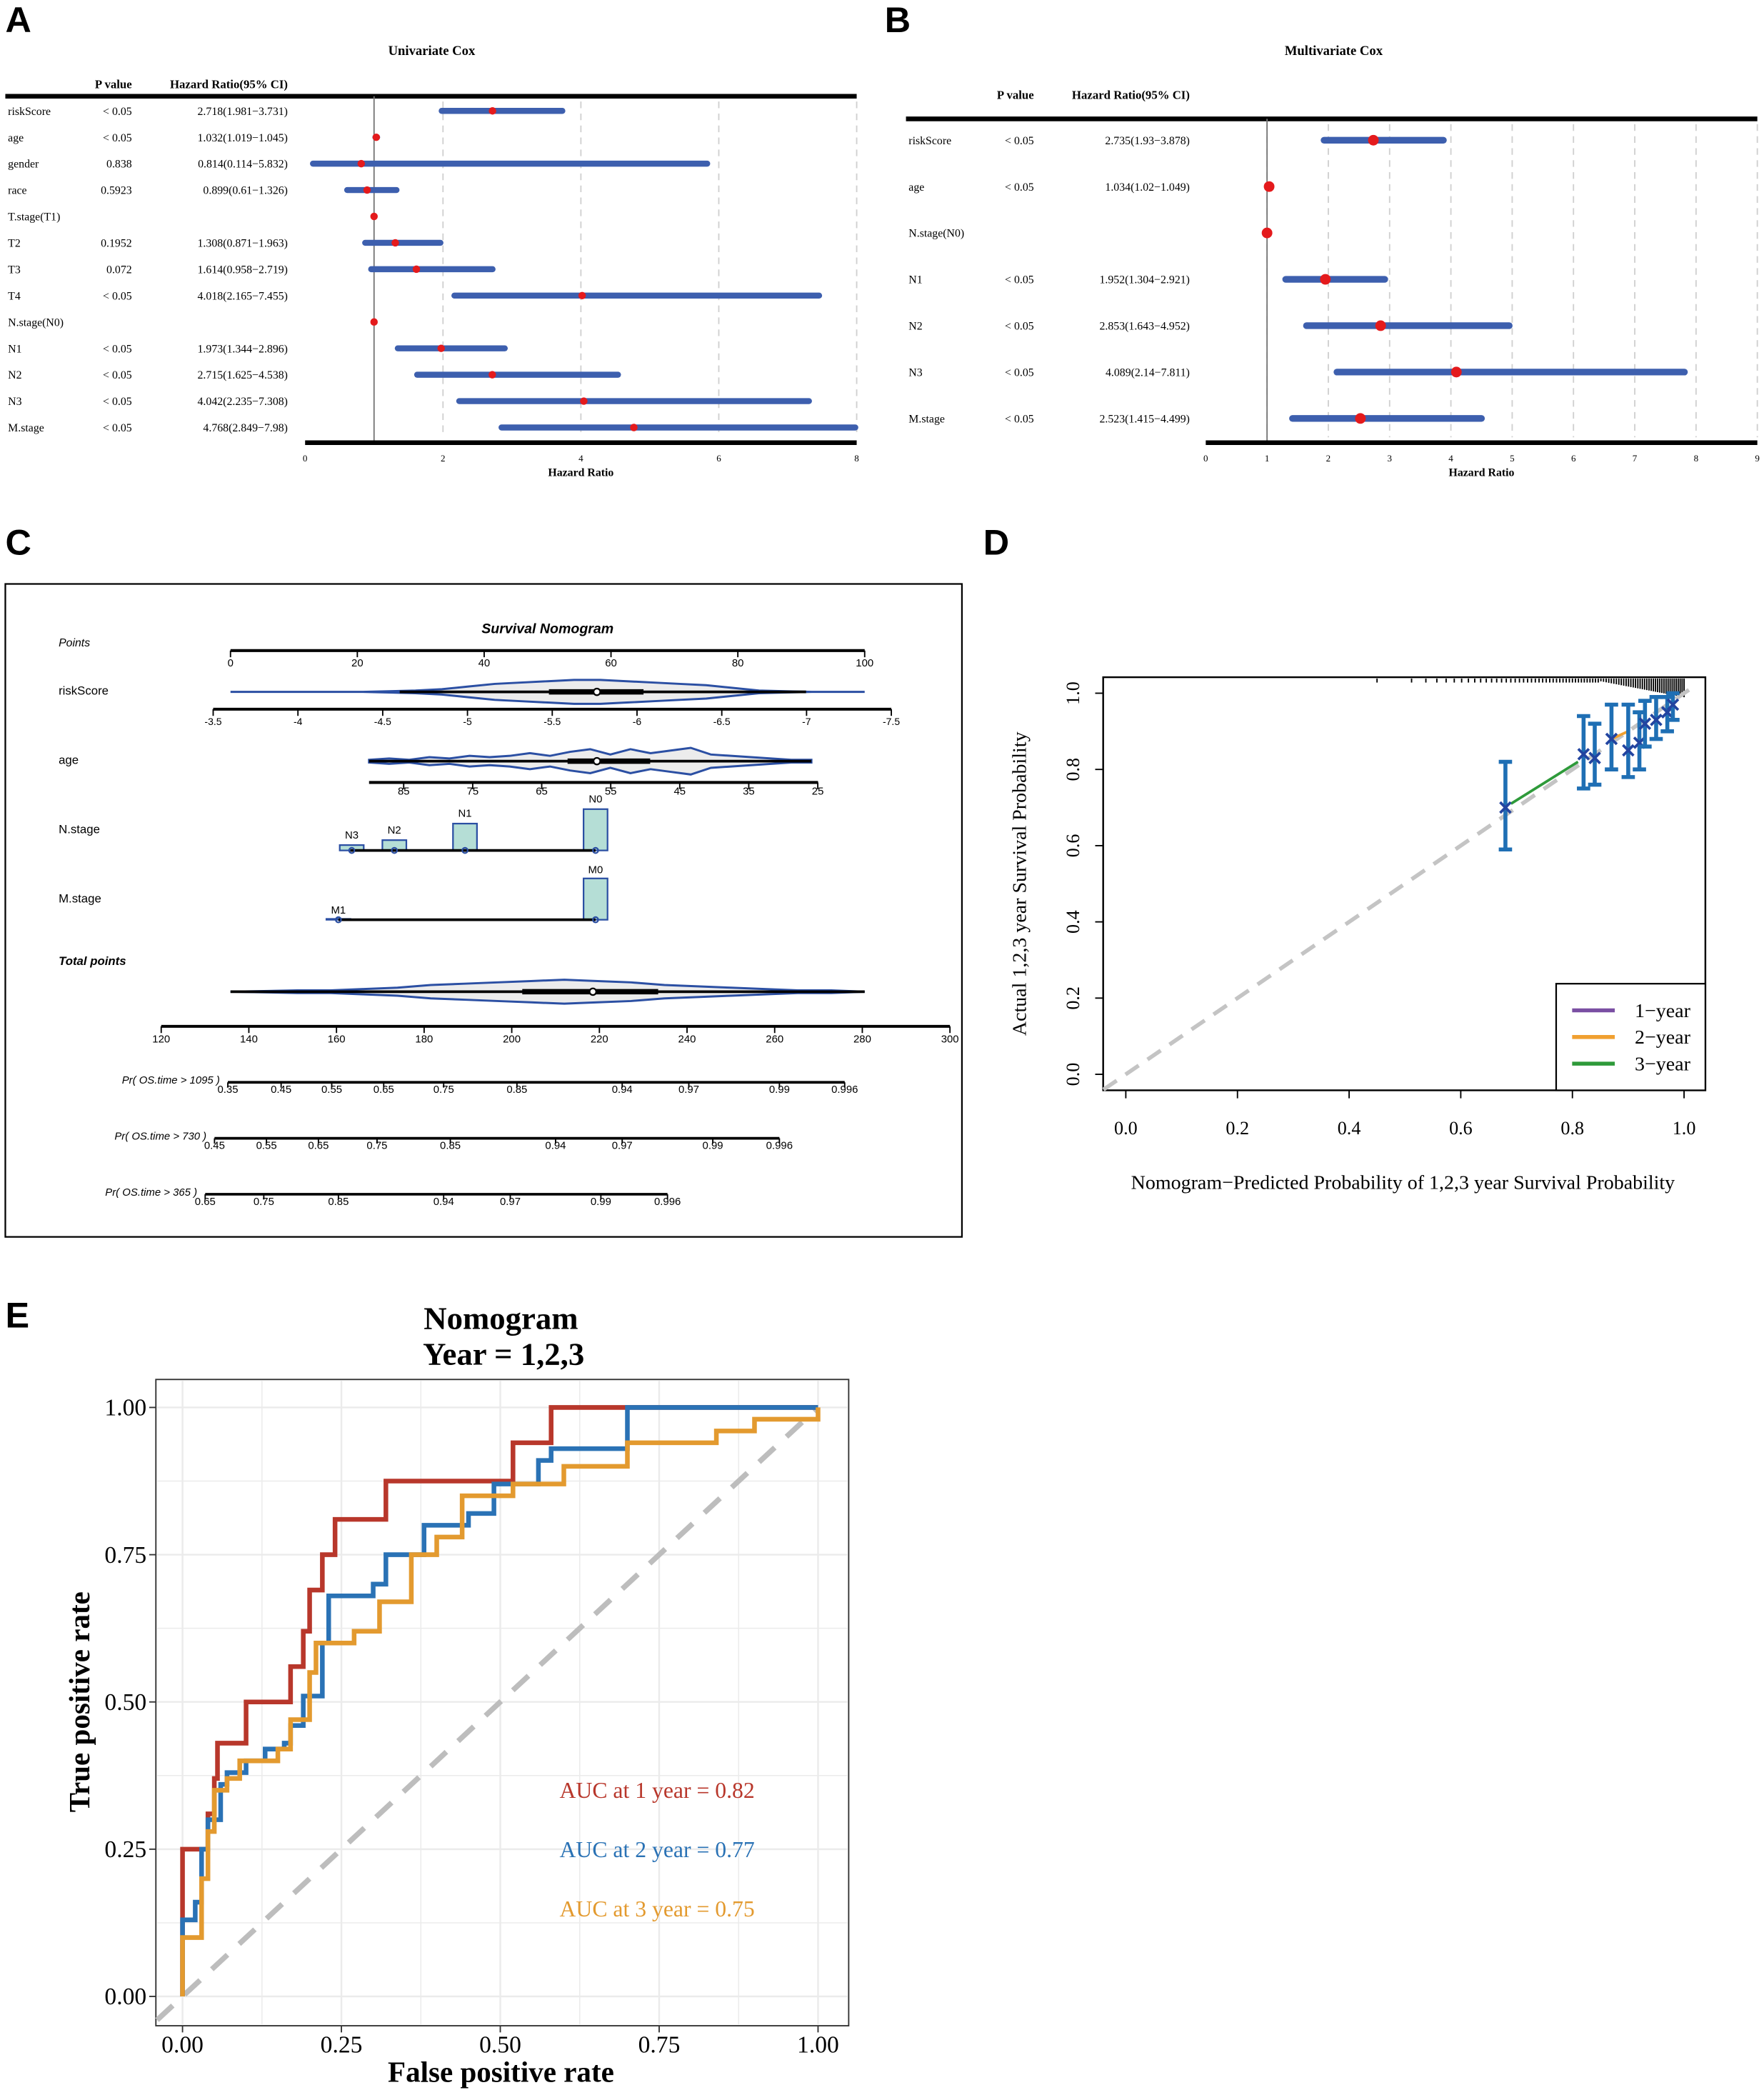  I want to click on tick-label: 80, so click(738, 663).